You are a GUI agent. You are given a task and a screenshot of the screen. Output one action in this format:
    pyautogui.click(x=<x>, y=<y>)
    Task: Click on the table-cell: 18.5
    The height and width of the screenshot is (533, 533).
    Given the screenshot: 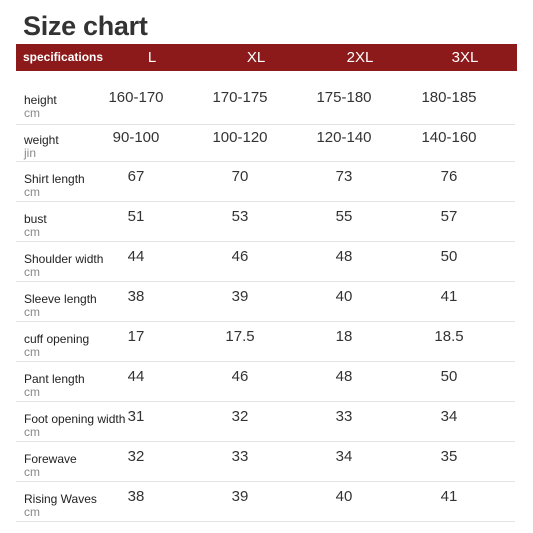 What is the action you would take?
    pyautogui.click(x=449, y=336)
    